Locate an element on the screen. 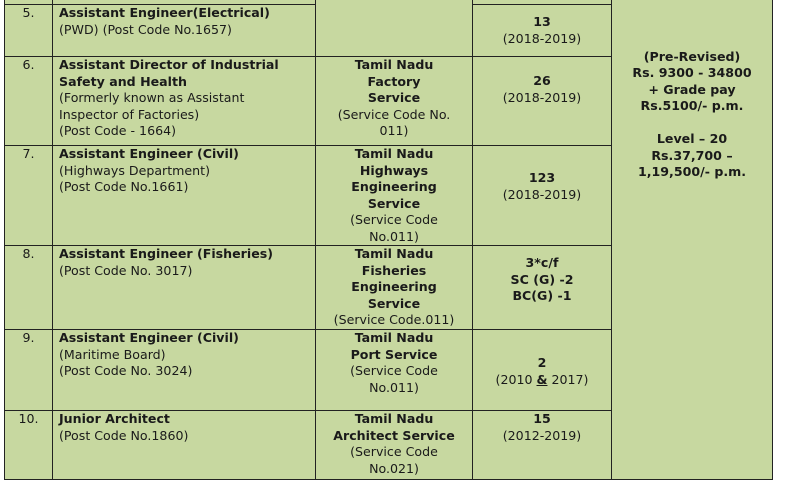 Image resolution: width=787 pixels, height=483 pixels. vacancy-count: 123 is located at coordinates (542, 177).